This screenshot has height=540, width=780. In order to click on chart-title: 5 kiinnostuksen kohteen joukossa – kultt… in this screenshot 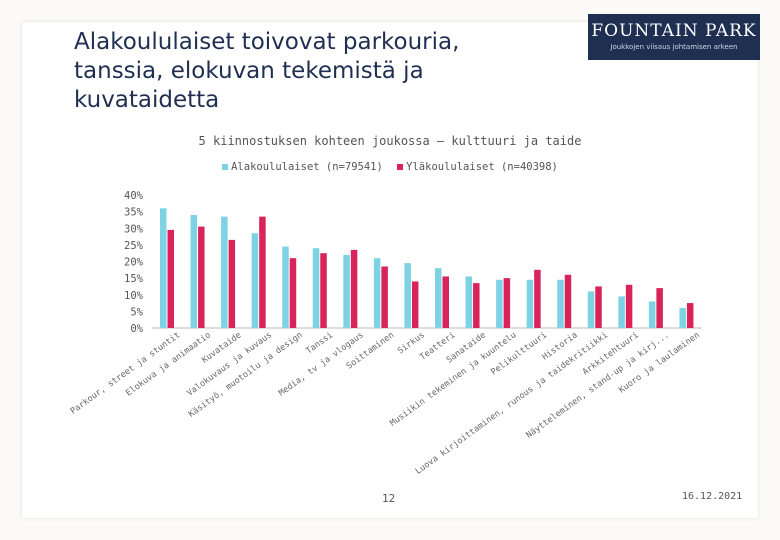, I will do `click(390, 141)`.